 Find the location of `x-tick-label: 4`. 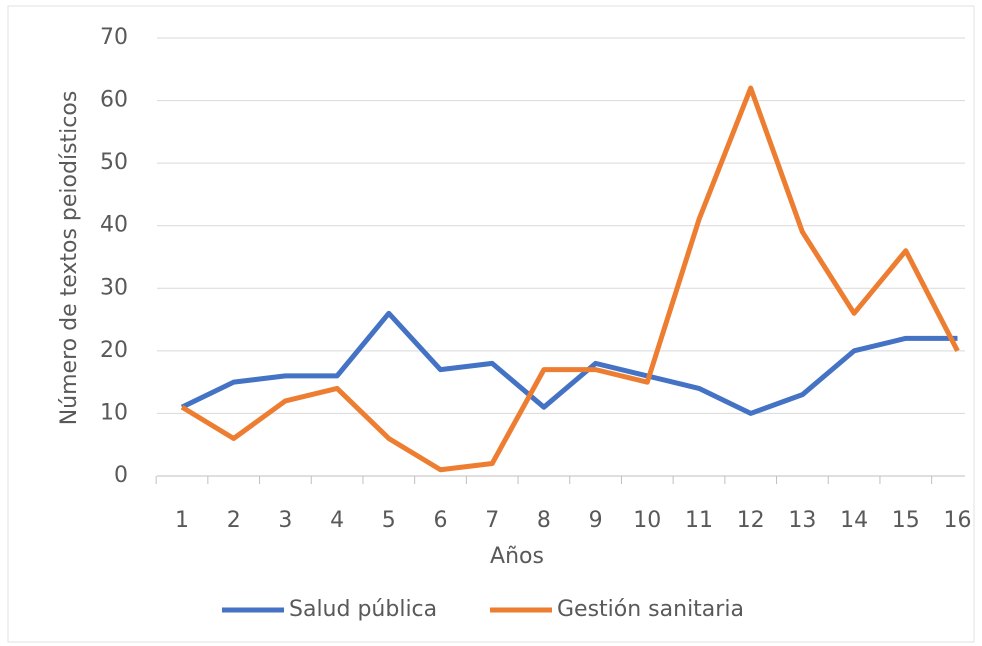

x-tick-label: 4 is located at coordinates (337, 520).